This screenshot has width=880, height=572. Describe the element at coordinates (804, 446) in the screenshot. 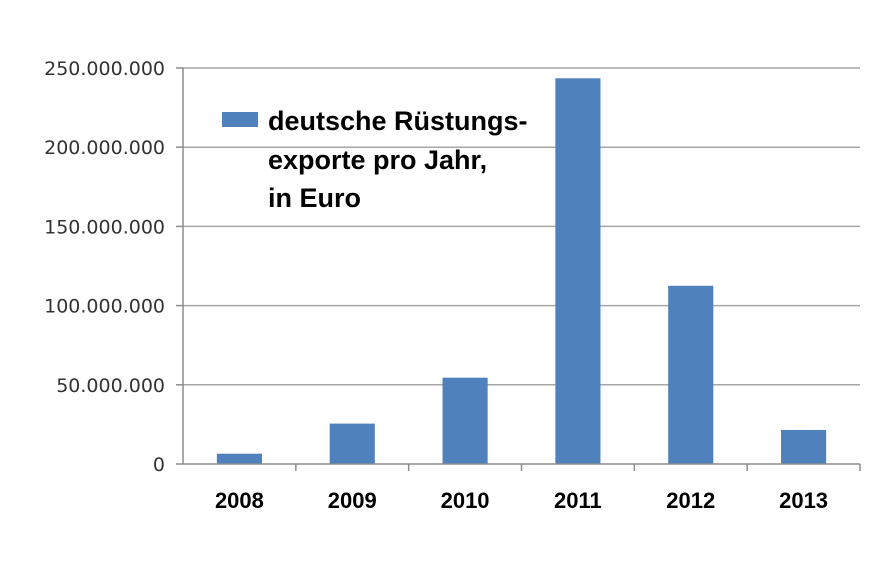

I see `bar-2013` at that location.